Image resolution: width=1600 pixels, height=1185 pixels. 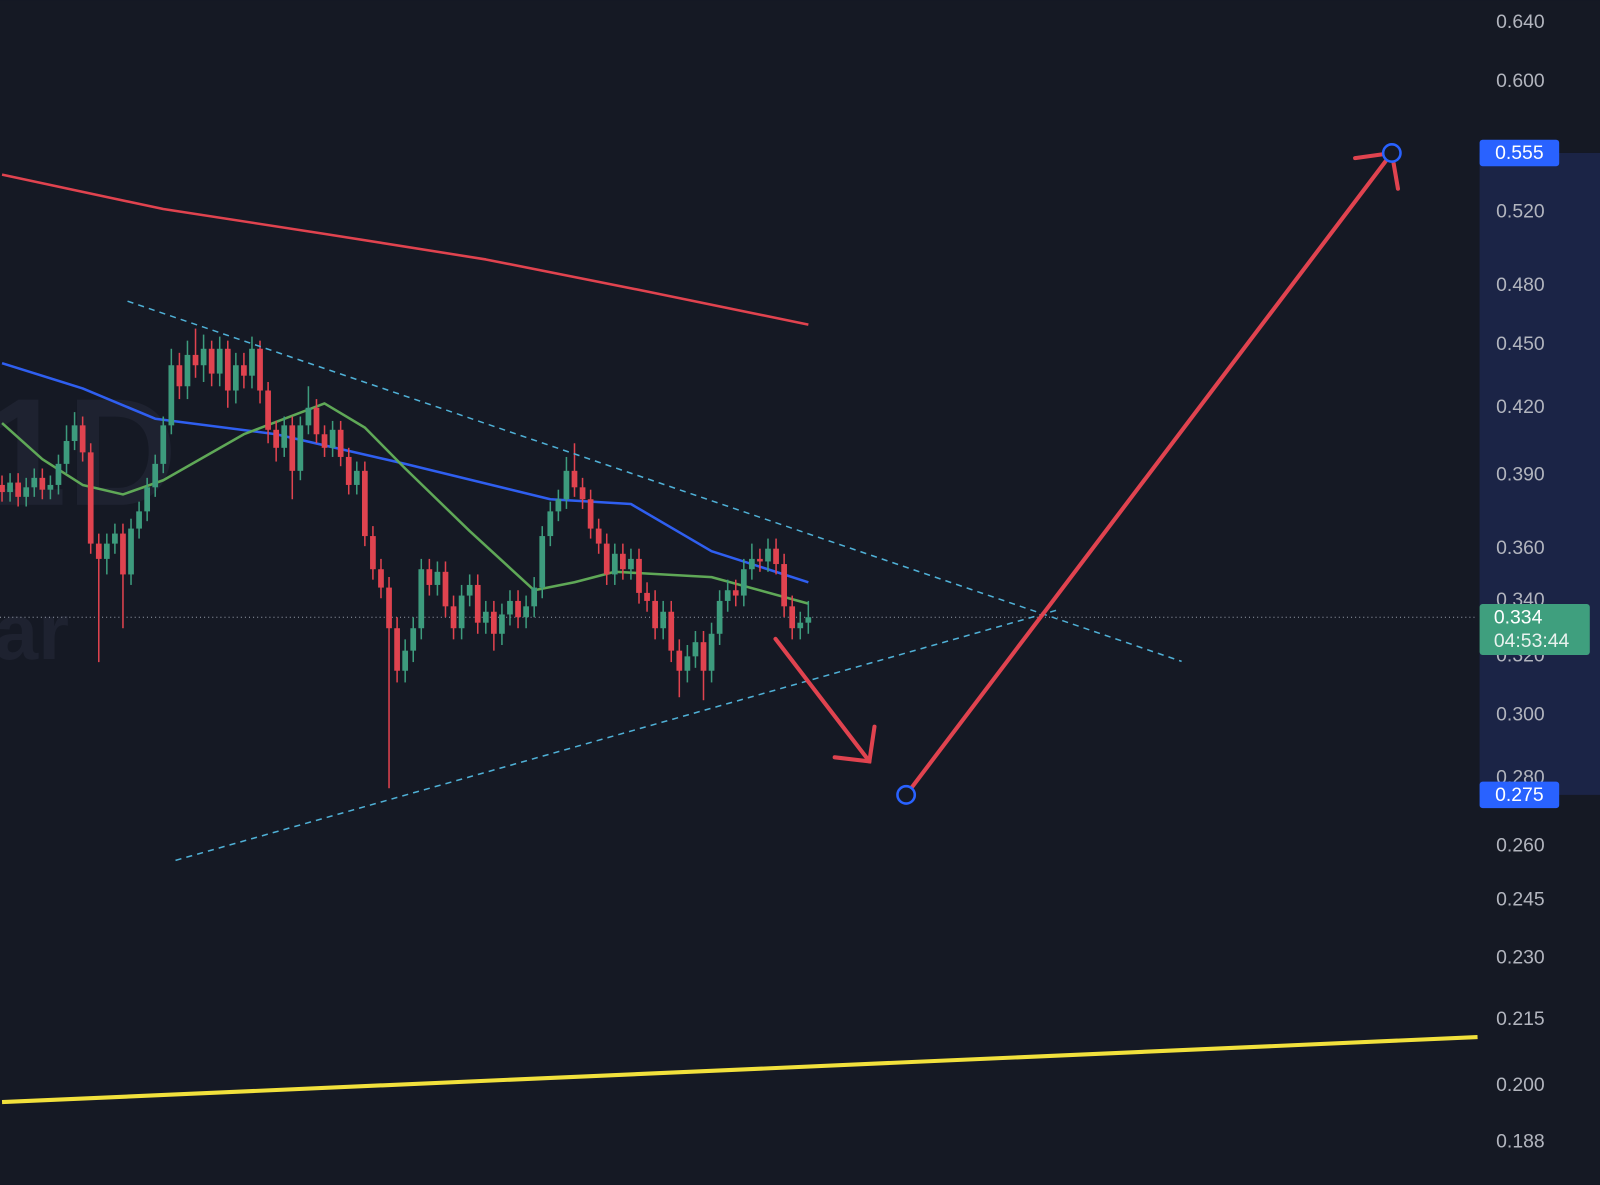 What do you see at coordinates (1520, 1142) in the screenshot?
I see `y-tick-label: 0.188` at bounding box center [1520, 1142].